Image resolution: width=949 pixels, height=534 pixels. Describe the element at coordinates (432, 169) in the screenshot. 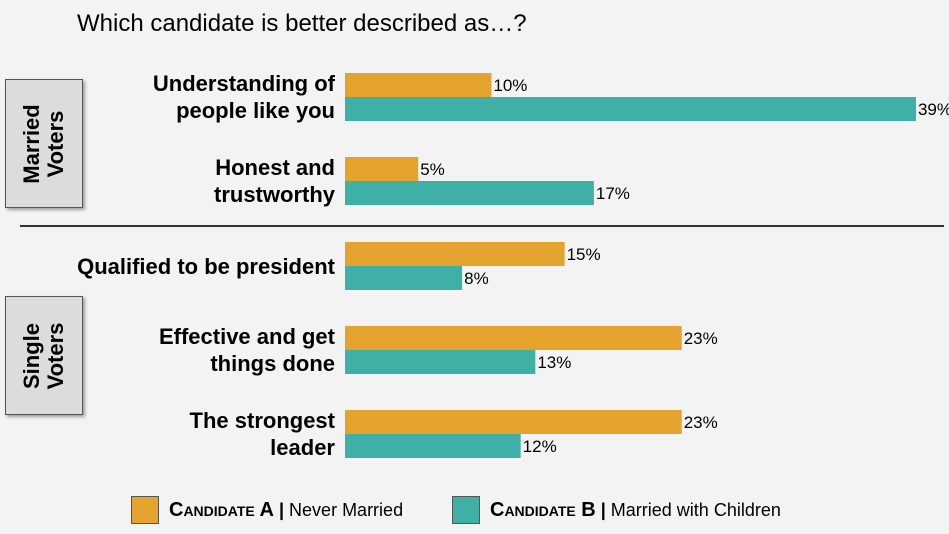

I see `value-label-a-1: 5%` at that location.